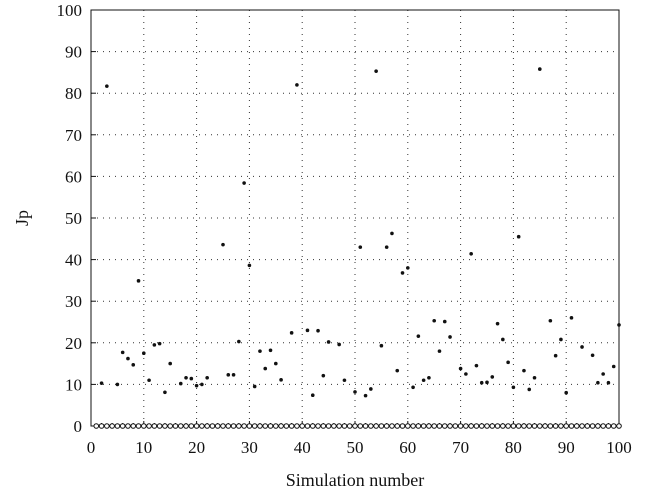 The image size is (657, 499). What do you see at coordinates (73, 301) in the screenshot?
I see `y-tick-label: 30` at bounding box center [73, 301].